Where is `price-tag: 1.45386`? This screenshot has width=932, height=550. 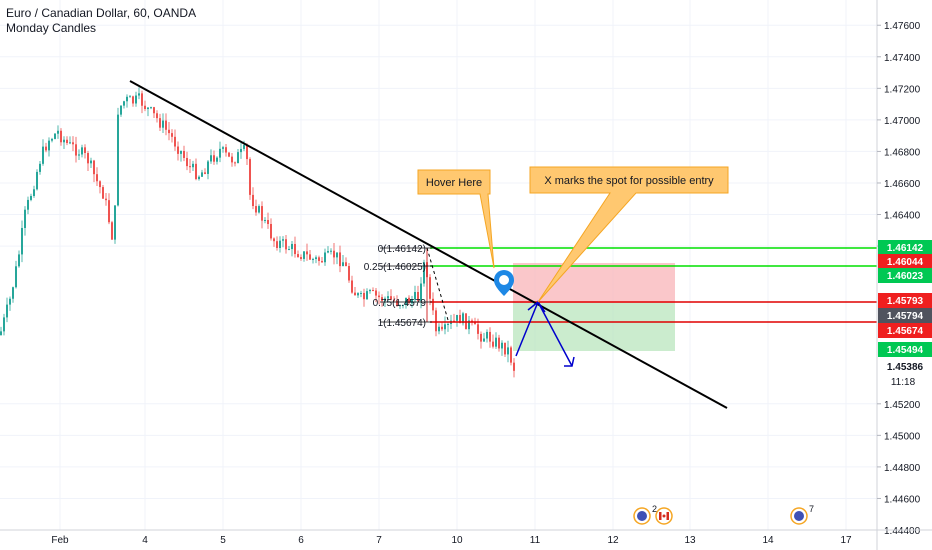
price-tag: 1.45386 is located at coordinates (905, 366).